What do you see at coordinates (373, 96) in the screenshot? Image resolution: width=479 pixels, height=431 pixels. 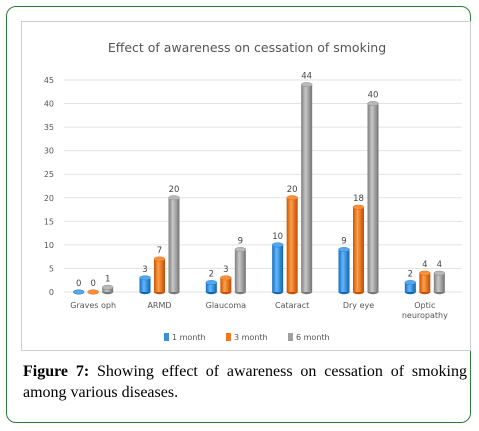 I see `data-label: 40` at bounding box center [373, 96].